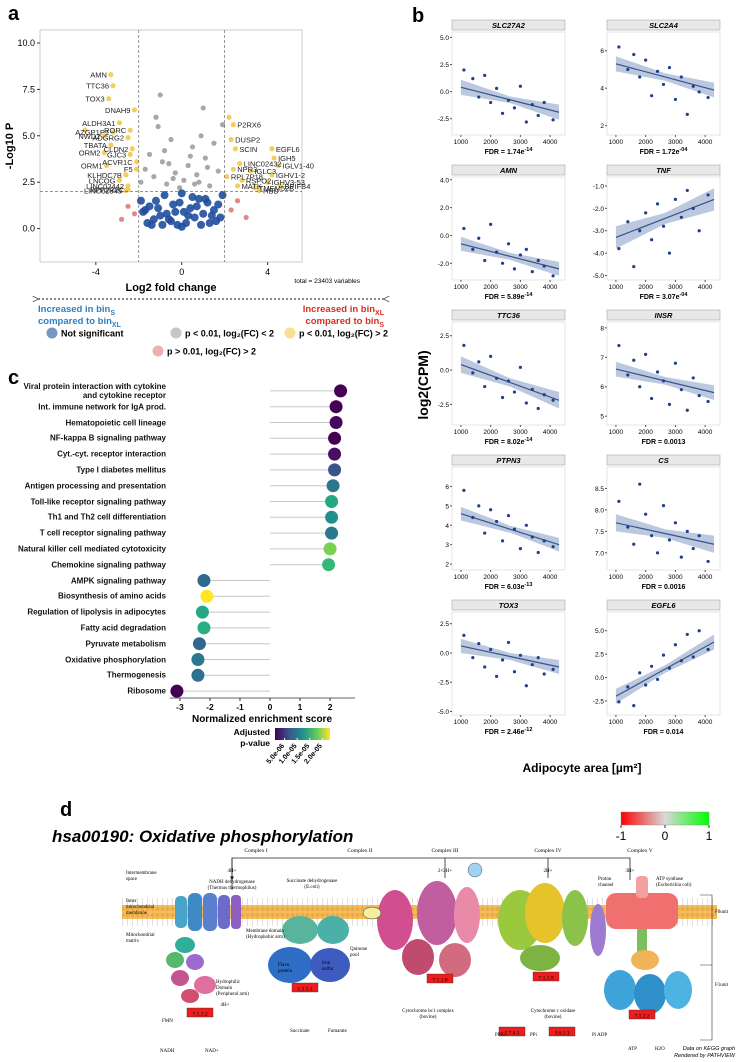  I want to click on complex-iii-shapes, so click(422, 919).